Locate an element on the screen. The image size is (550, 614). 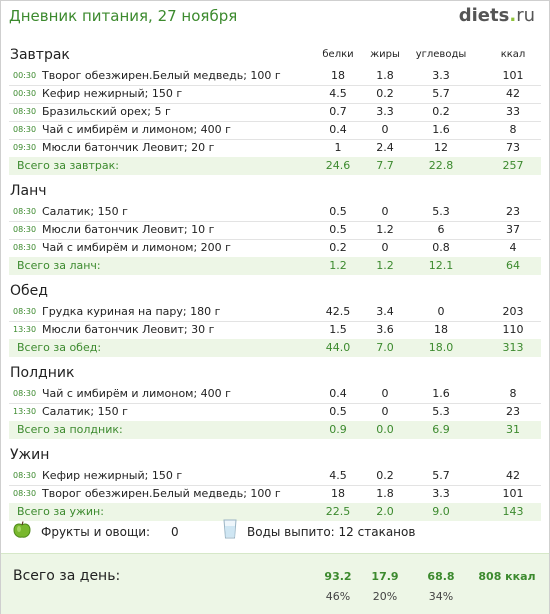
food-protein: 4.5 is located at coordinates (338, 93).